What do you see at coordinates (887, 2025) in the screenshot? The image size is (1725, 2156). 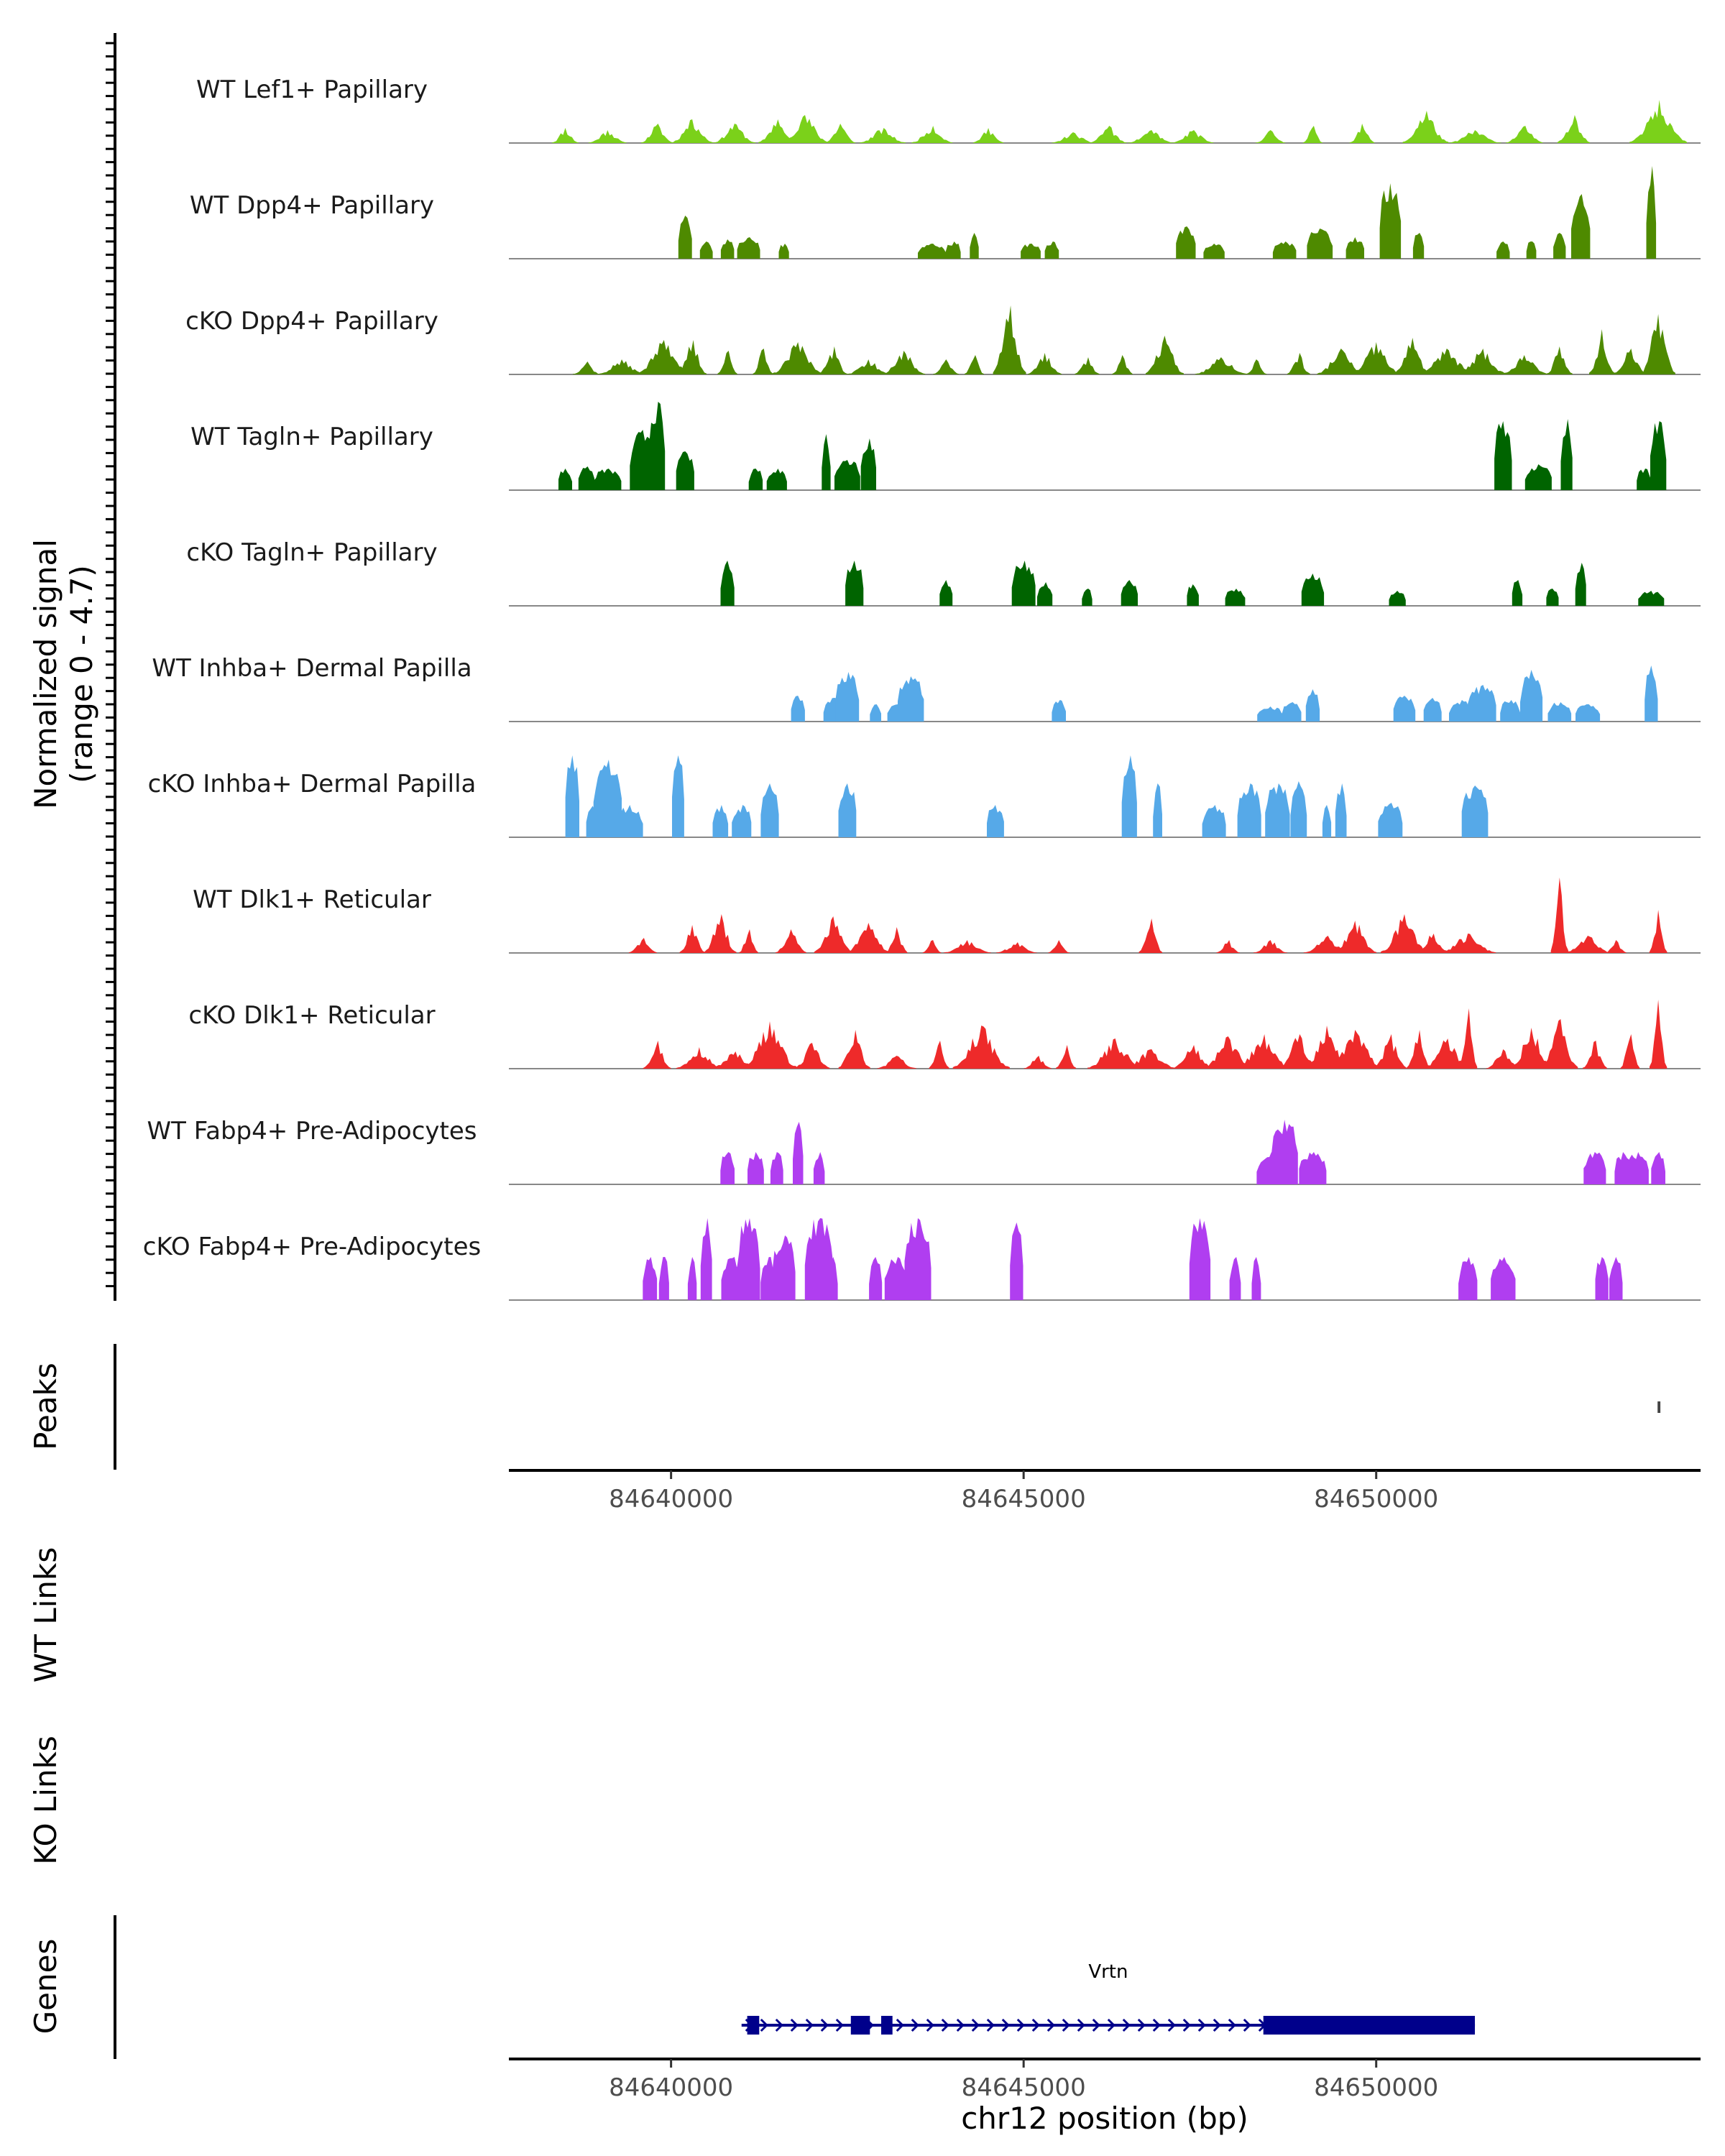 I see `gene-exon` at bounding box center [887, 2025].